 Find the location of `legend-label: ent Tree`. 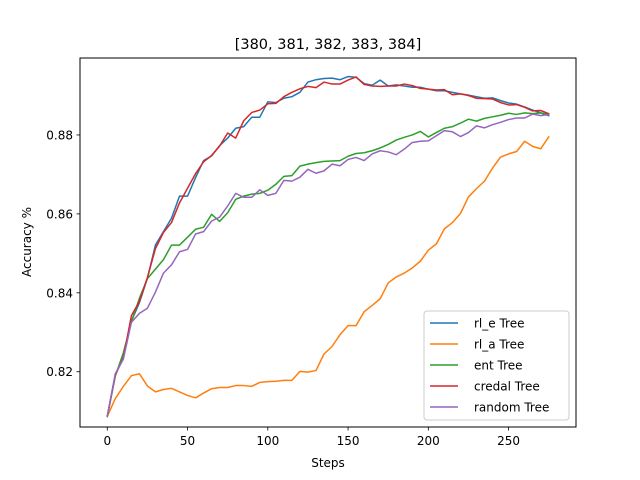

legend-label: ent Tree is located at coordinates (498, 366).